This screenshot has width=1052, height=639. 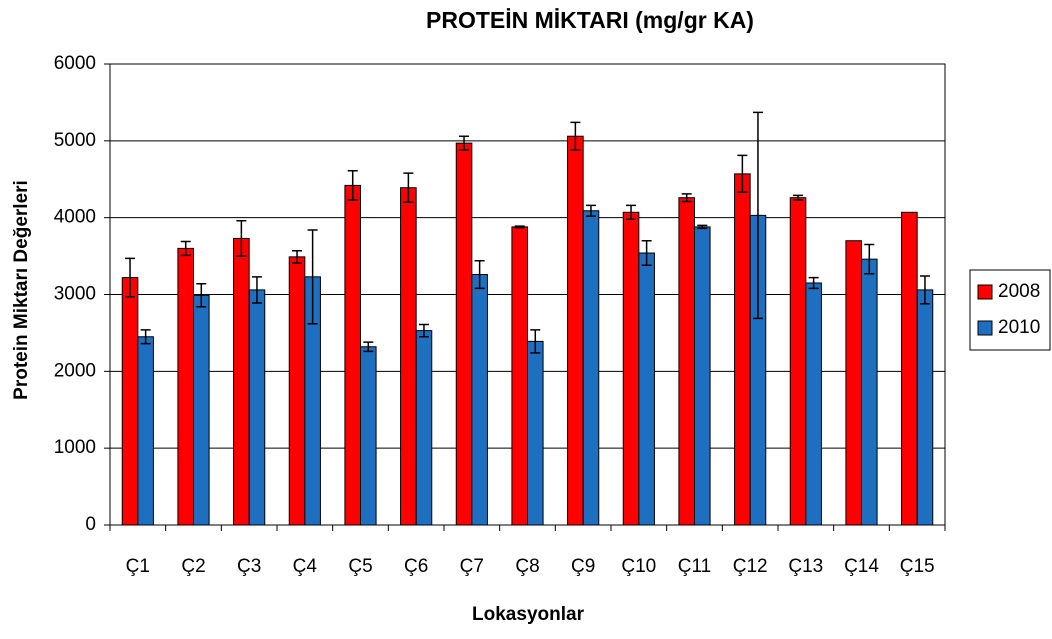 I want to click on x-tick-label: Ç1, so click(x=138, y=566).